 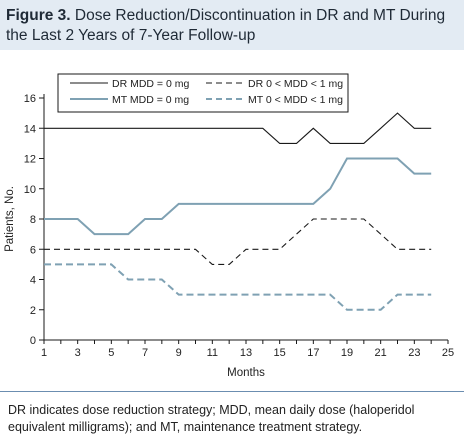 What do you see at coordinates (414, 353) in the screenshot?
I see `x-tick-label: 23` at bounding box center [414, 353].